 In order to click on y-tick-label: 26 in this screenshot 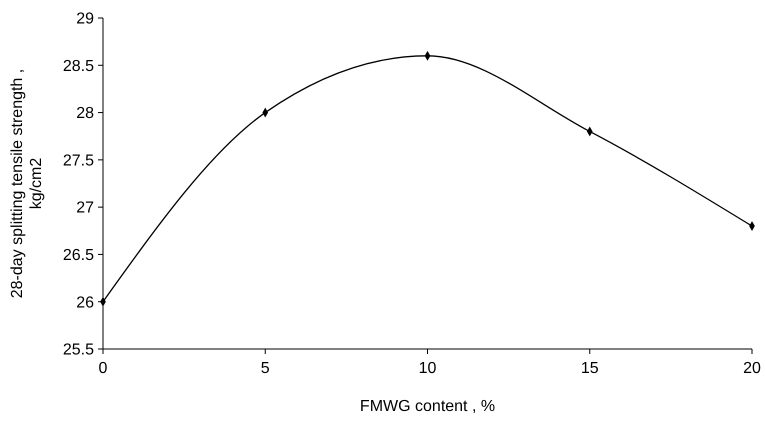, I will do `click(85, 303)`.